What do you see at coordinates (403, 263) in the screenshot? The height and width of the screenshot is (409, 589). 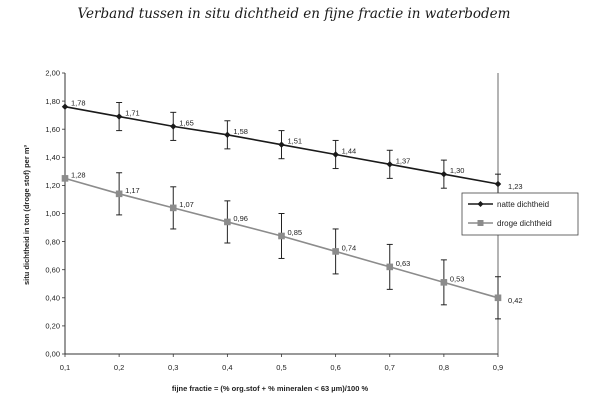 I see `data-label: 0,63` at bounding box center [403, 263].